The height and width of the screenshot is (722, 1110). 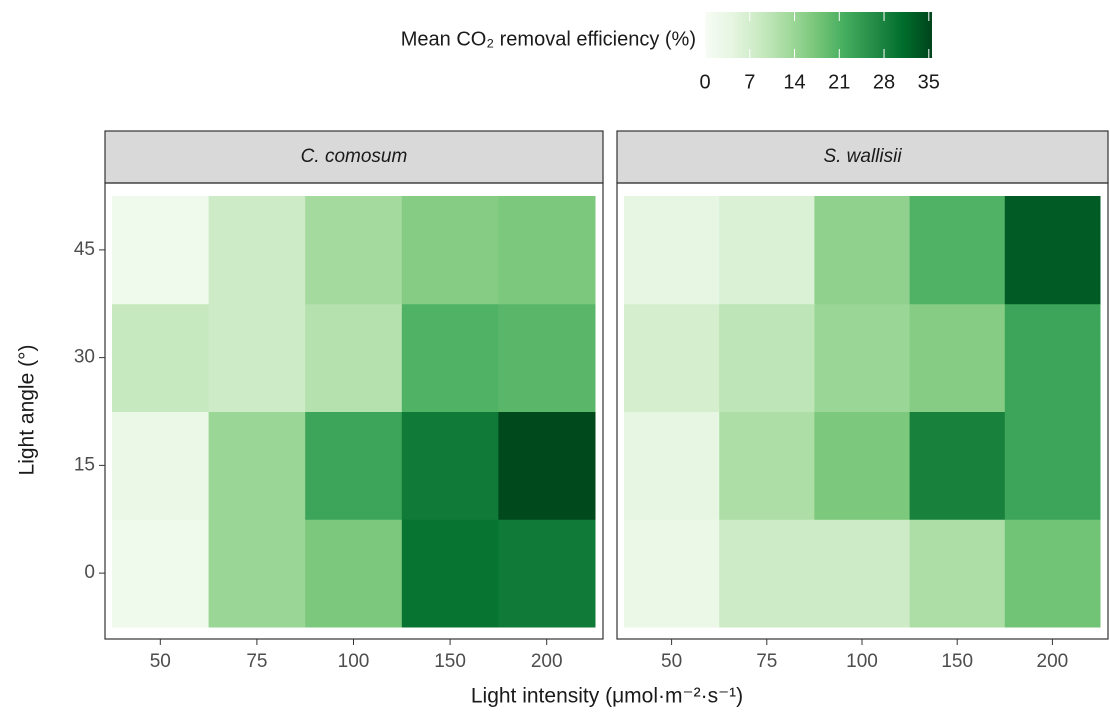 I want to click on legend-title: Mean CO₂ removal efficiency (%), so click(x=548, y=39).